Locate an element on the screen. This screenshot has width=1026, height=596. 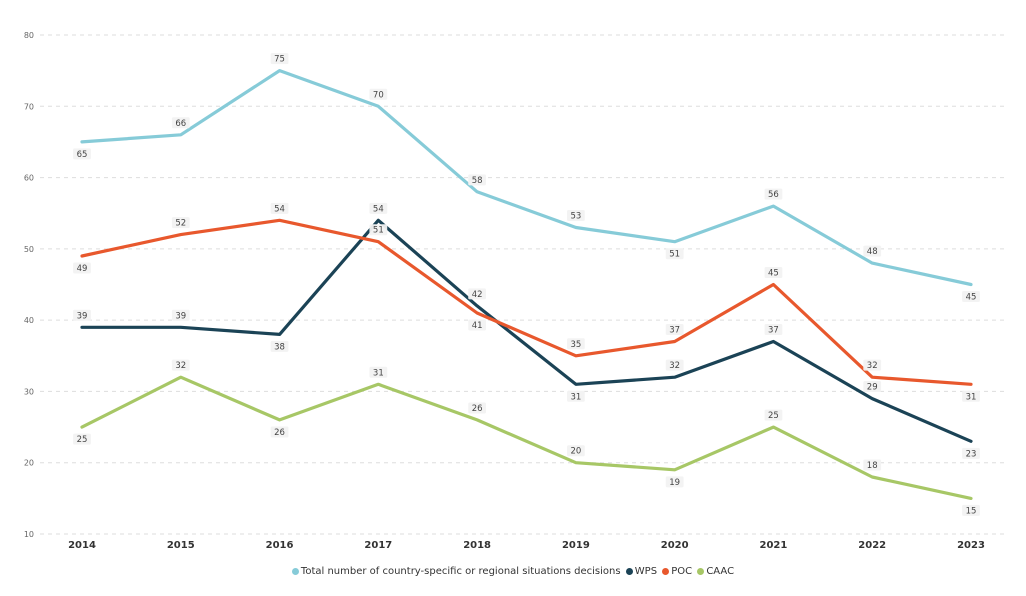
y-tick-label-70: 70 is located at coordinates (29, 106).